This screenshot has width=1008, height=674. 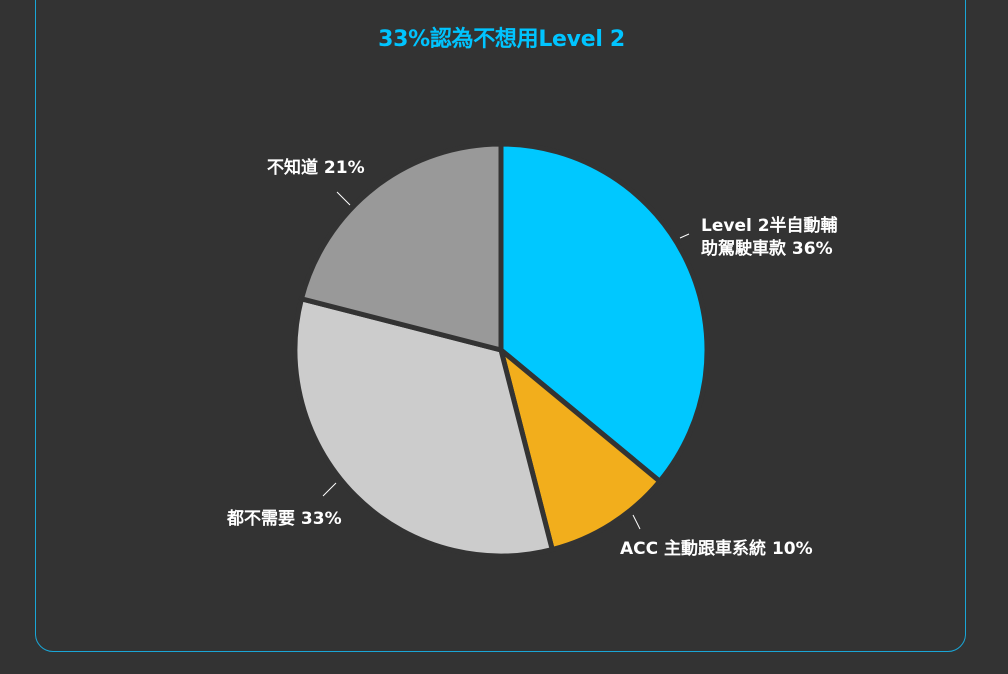 What do you see at coordinates (767, 248) in the screenshot?
I see `slice-label-line: 助駕駛車款 36%` at bounding box center [767, 248].